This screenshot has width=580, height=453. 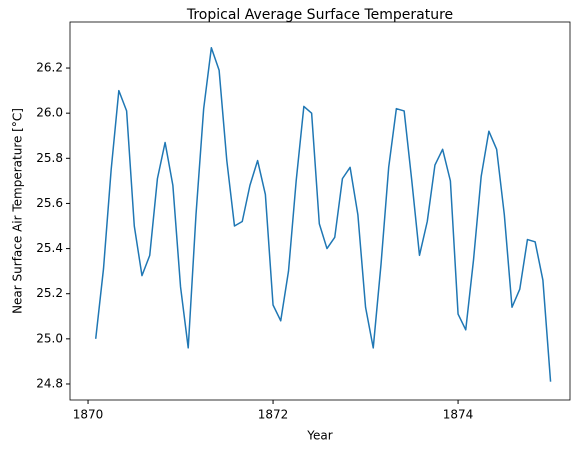 What do you see at coordinates (49, 68) in the screenshot?
I see `y-tick-label: 26.2` at bounding box center [49, 68].